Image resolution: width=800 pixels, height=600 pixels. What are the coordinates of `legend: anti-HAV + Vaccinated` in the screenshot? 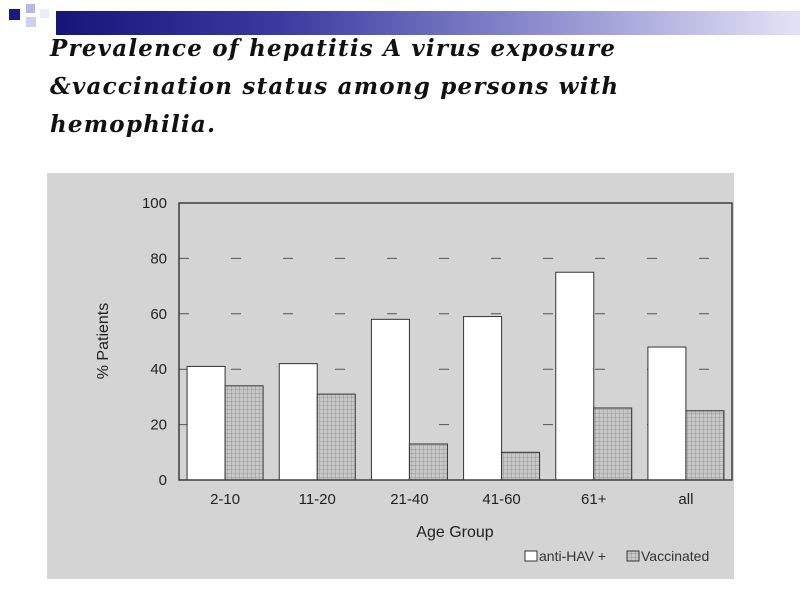 It's located at (616, 556).